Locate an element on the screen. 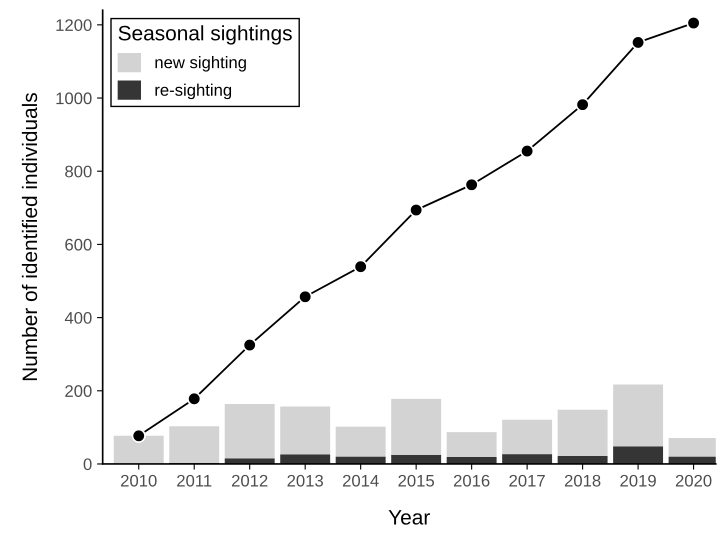 This screenshot has width=723, height=537. y-tick-label: 400 is located at coordinates (78, 318).